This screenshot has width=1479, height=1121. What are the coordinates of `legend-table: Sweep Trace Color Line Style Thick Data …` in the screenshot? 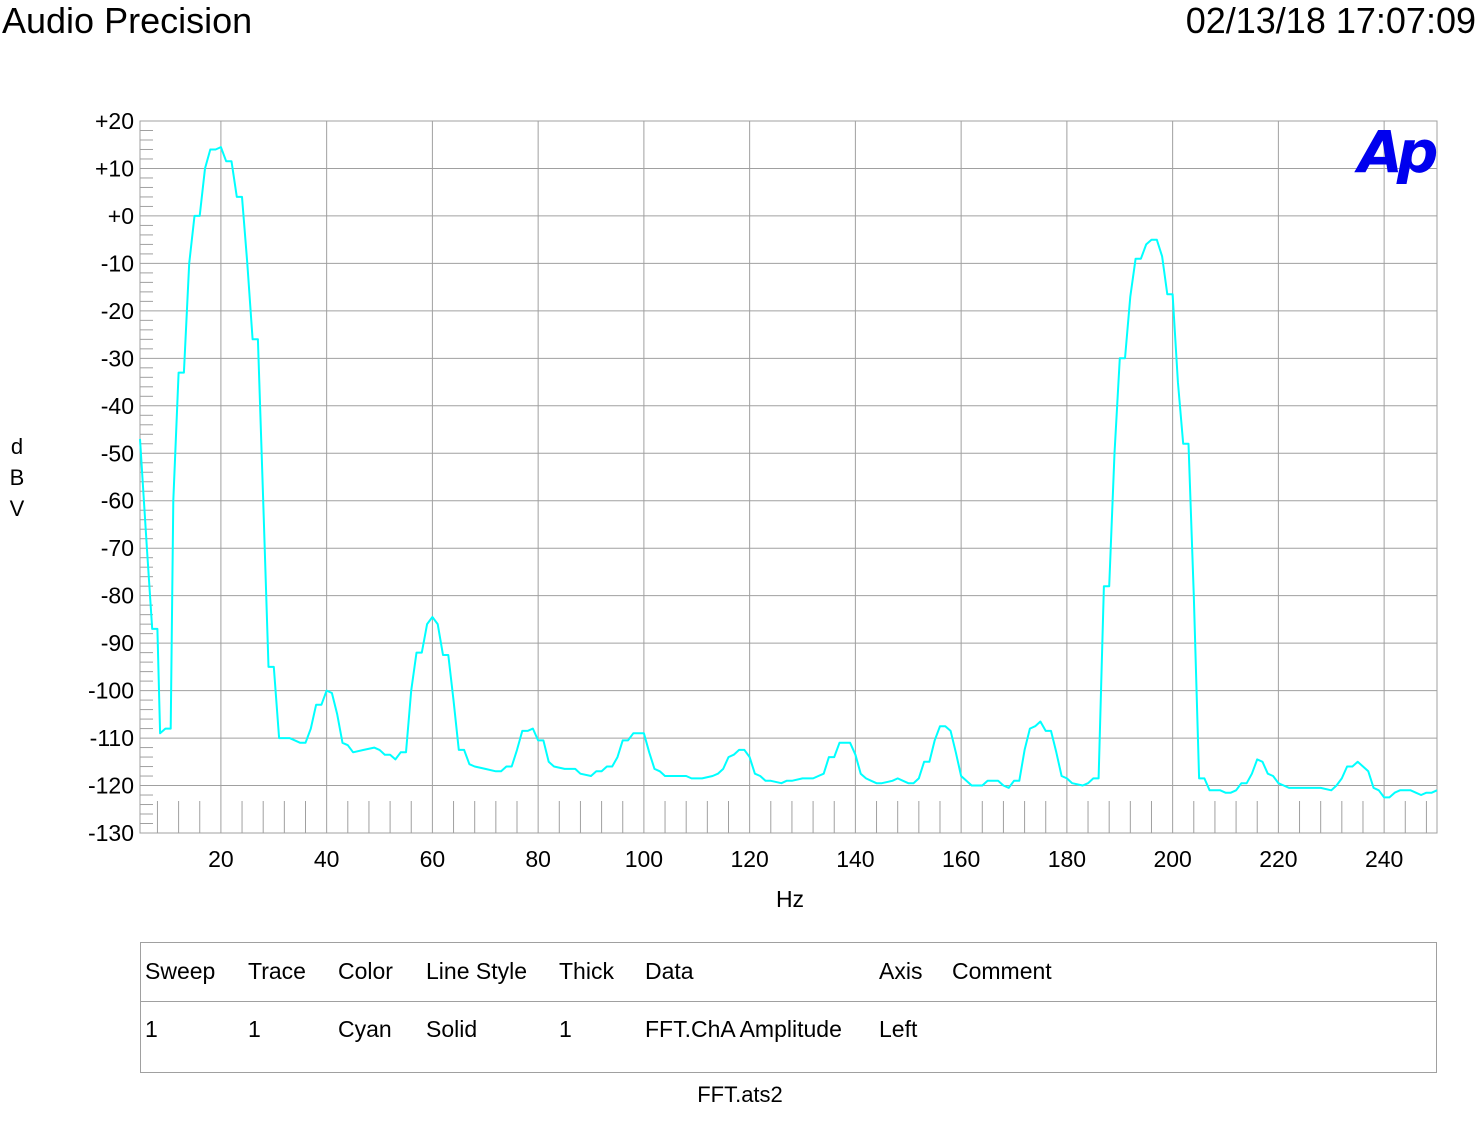 It's located at (788, 1007).